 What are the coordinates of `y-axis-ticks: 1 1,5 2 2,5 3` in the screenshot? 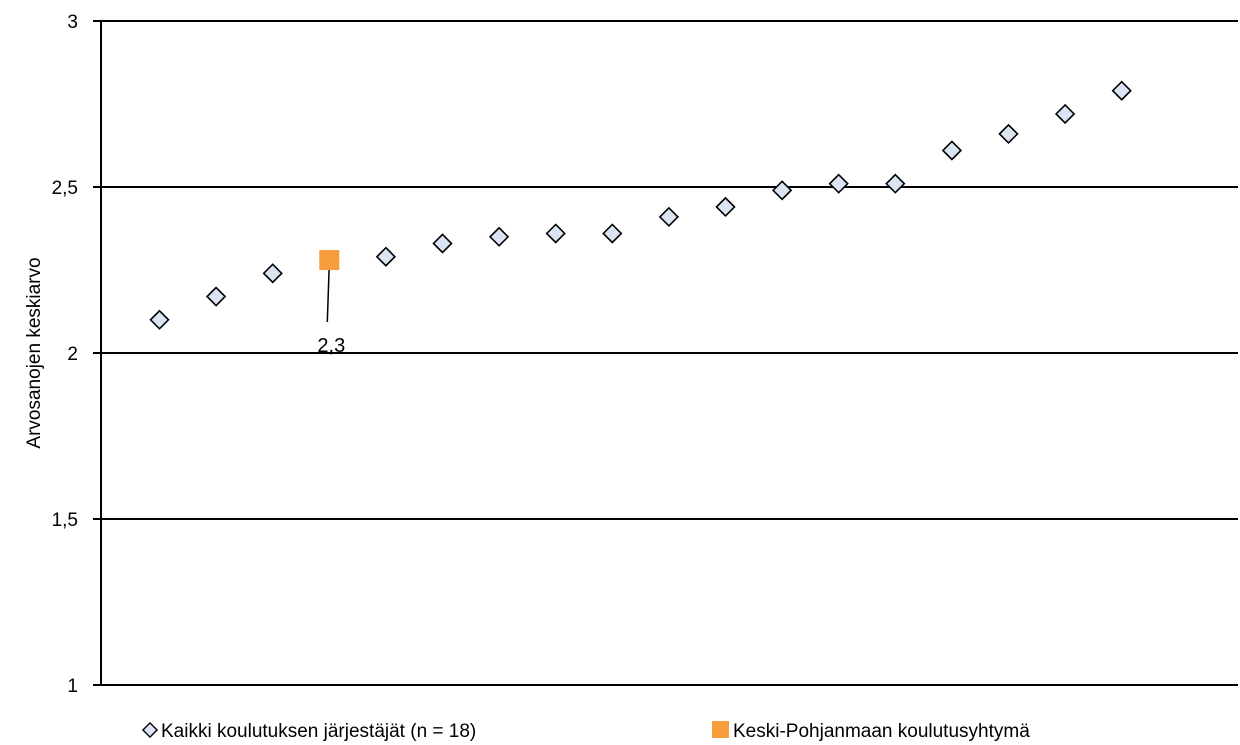 It's located at (76, 354).